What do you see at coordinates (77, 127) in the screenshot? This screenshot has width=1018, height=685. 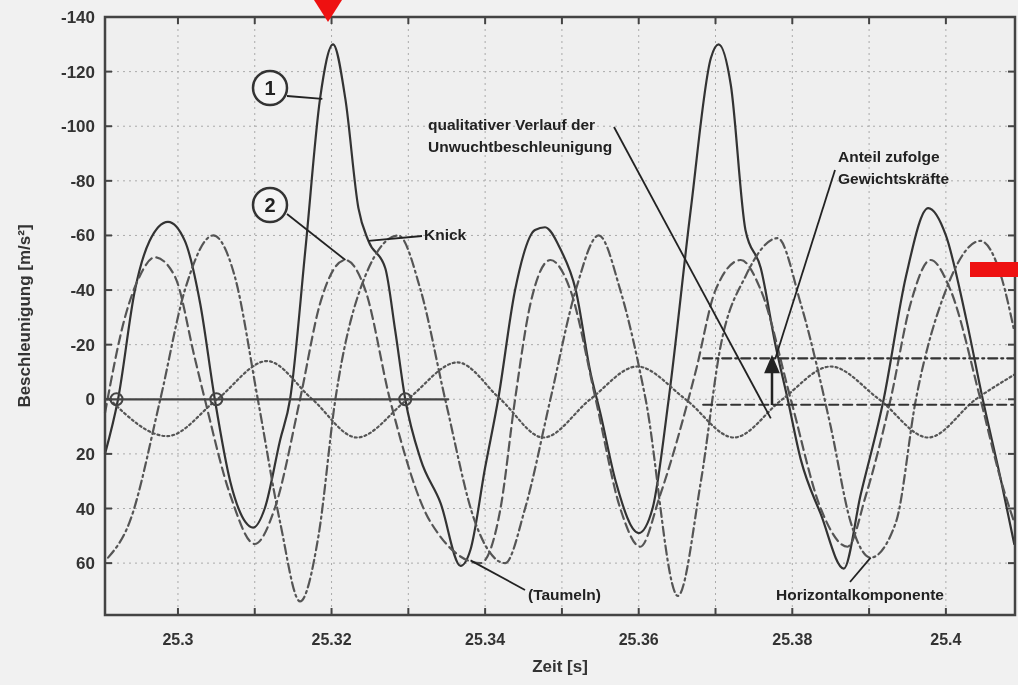 I see `y-tick-label: -100` at bounding box center [77, 127].